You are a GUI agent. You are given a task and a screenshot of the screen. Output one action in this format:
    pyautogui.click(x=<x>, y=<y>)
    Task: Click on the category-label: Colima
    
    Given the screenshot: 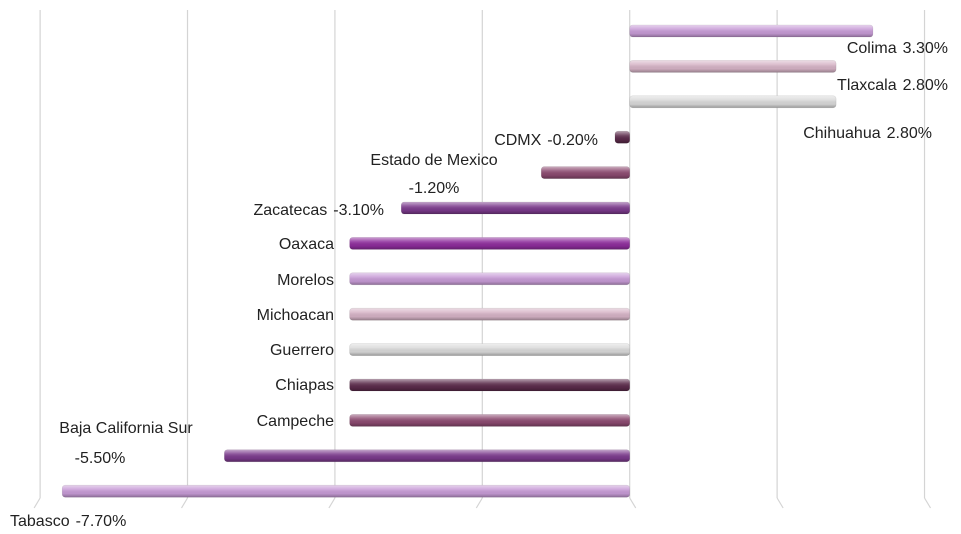 What is the action you would take?
    pyautogui.click(x=872, y=48)
    